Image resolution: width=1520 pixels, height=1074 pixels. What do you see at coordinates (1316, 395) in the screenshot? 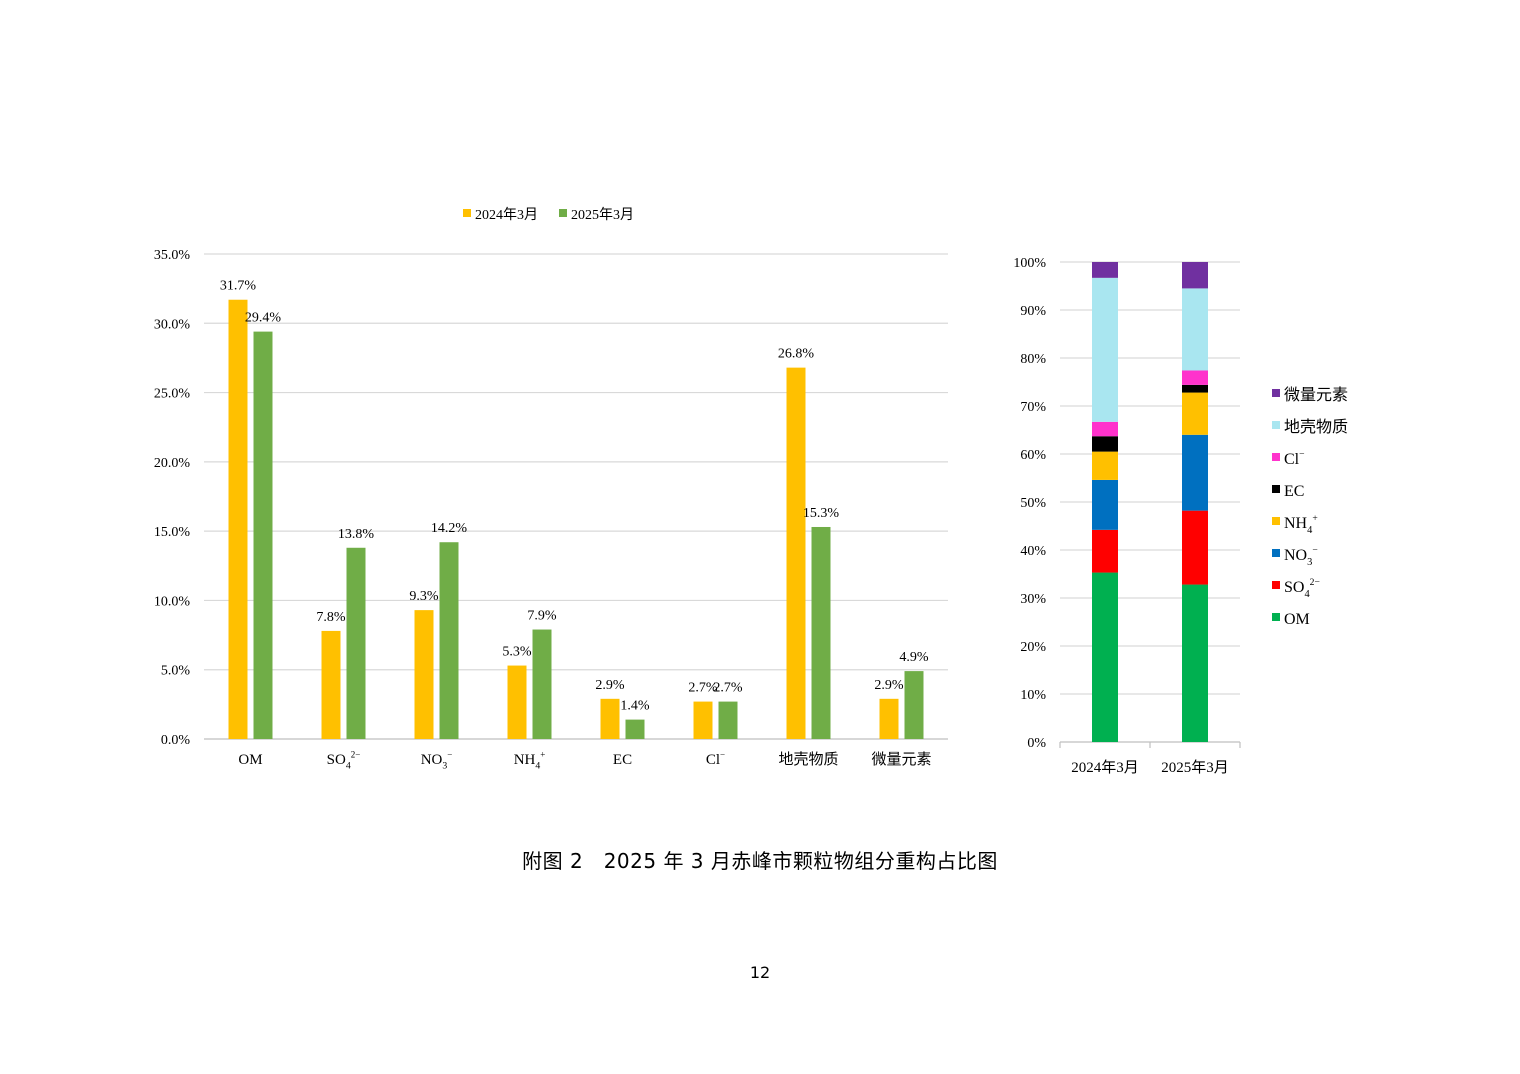
I see `legend-label: 微量元素` at bounding box center [1316, 395].